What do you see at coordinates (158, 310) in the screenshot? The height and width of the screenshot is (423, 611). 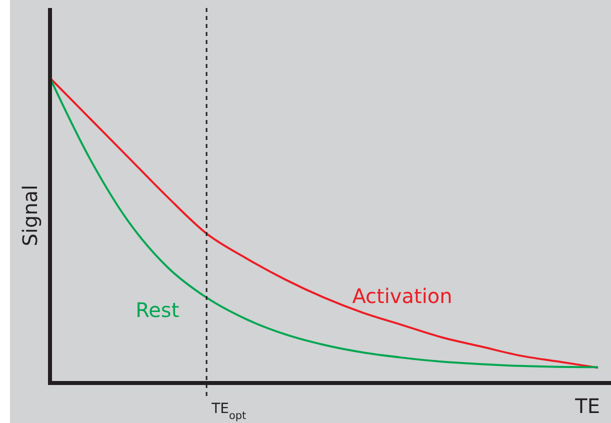 I see `series-label: Rest` at bounding box center [158, 310].